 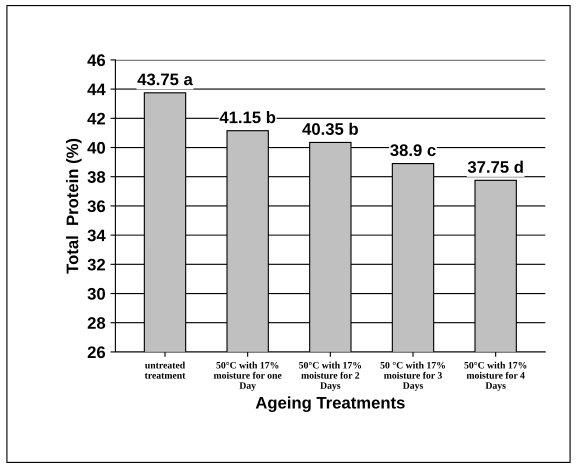 I want to click on y-tick-label: 38, so click(x=97, y=177).